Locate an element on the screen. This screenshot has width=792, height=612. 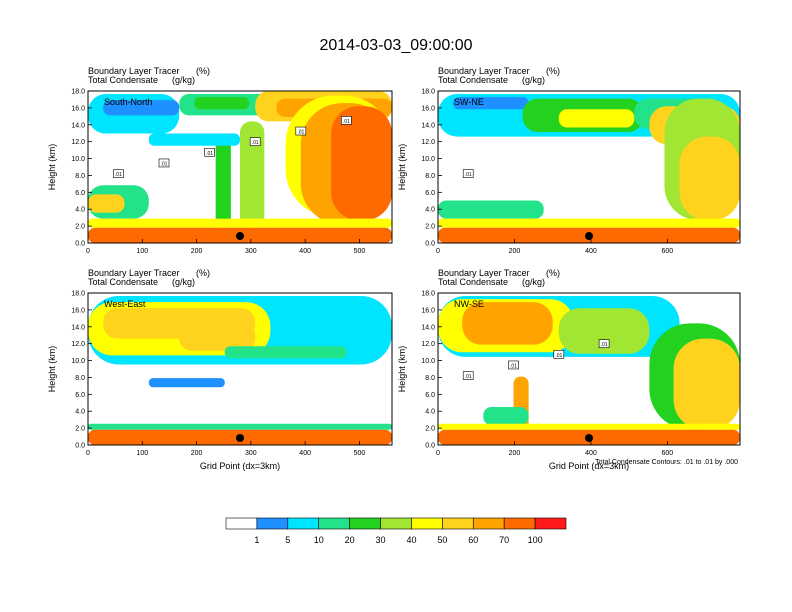
x-tick-label: 600 is located at coordinates (668, 453).